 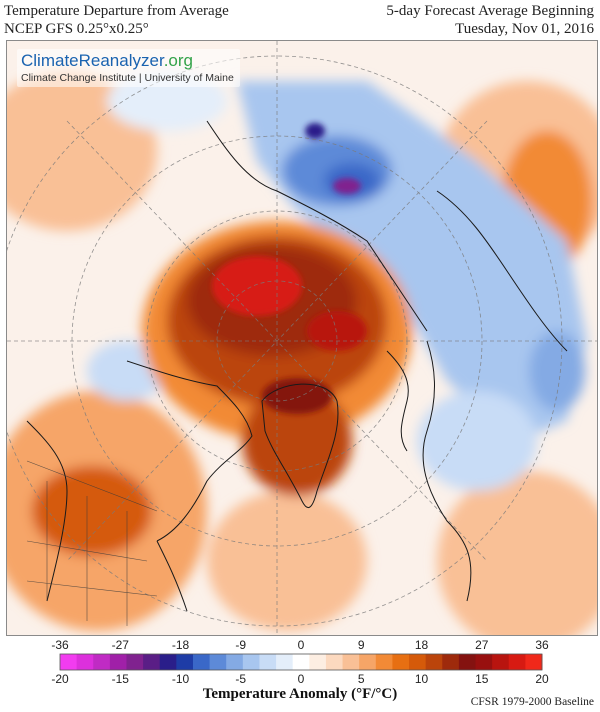 I want to click on coastline-scandinavia, so click(x=397, y=401).